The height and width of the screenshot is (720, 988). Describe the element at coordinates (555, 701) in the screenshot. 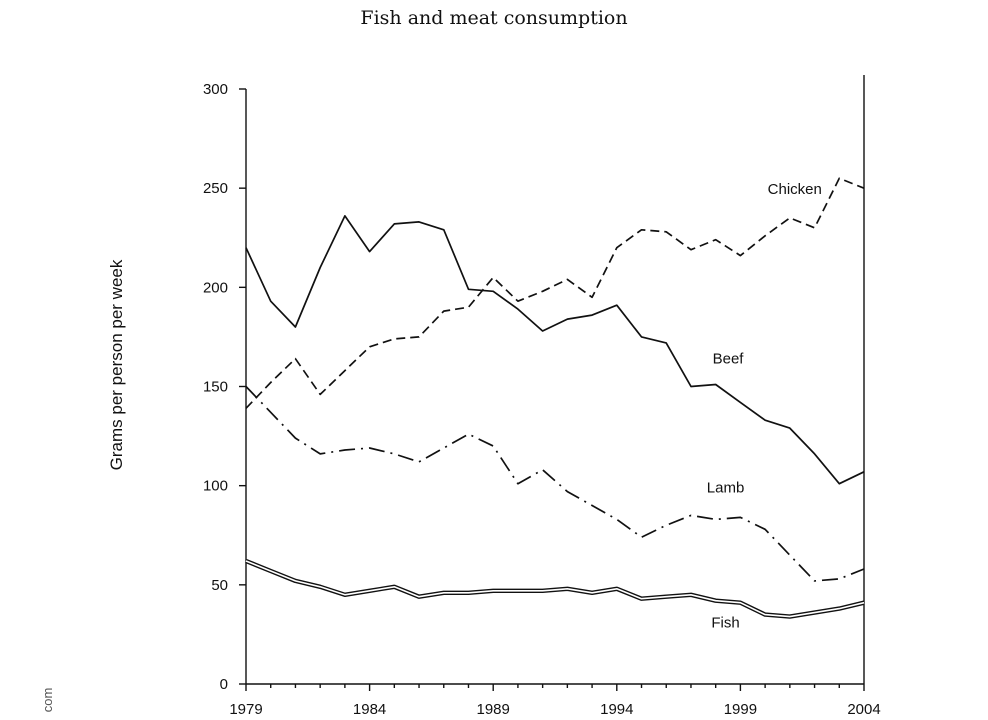

I see `x-ticks: 1979 1984 1989 1994 1999 2004` at that location.